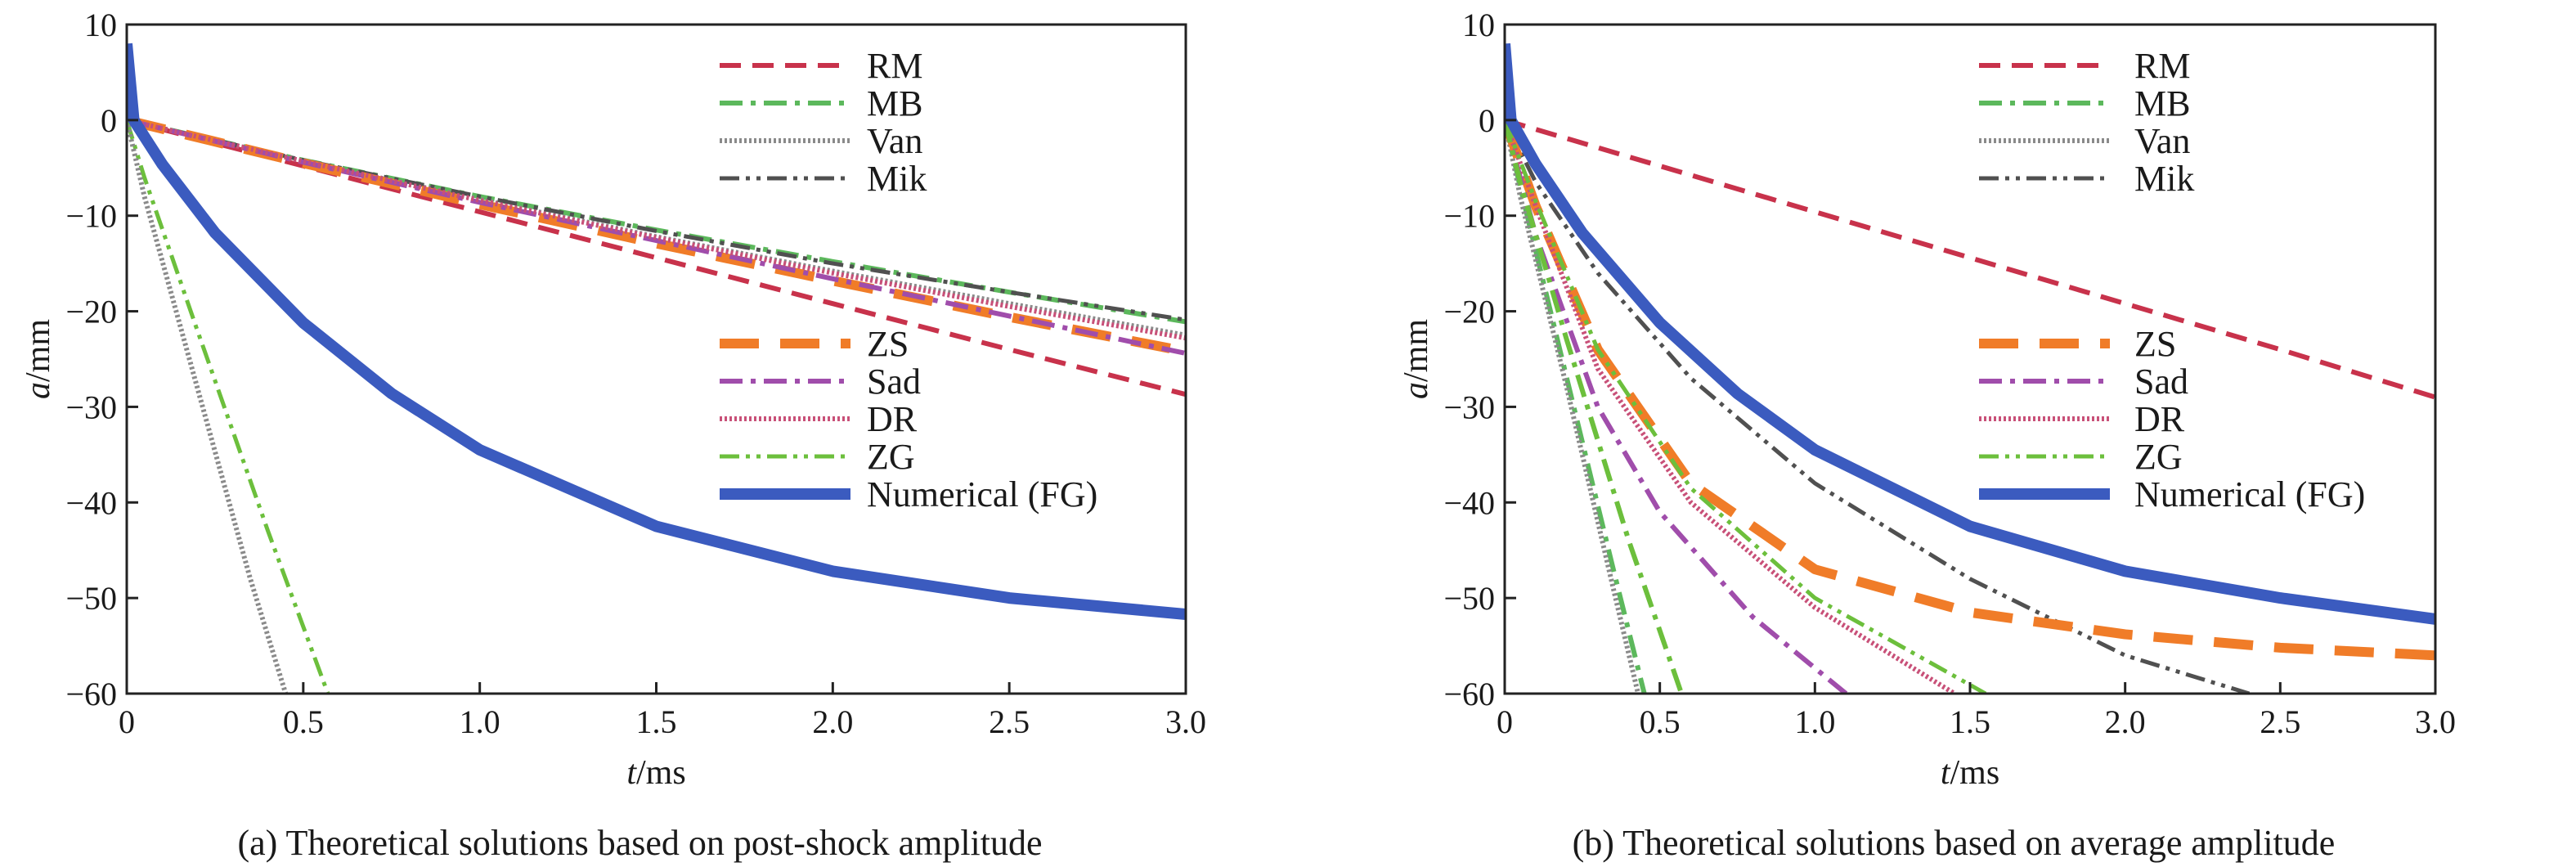 The width and height of the screenshot is (2576, 867). Describe the element at coordinates (655, 773) in the screenshot. I see `panel-a-x-axis-label: t/ms` at that location.